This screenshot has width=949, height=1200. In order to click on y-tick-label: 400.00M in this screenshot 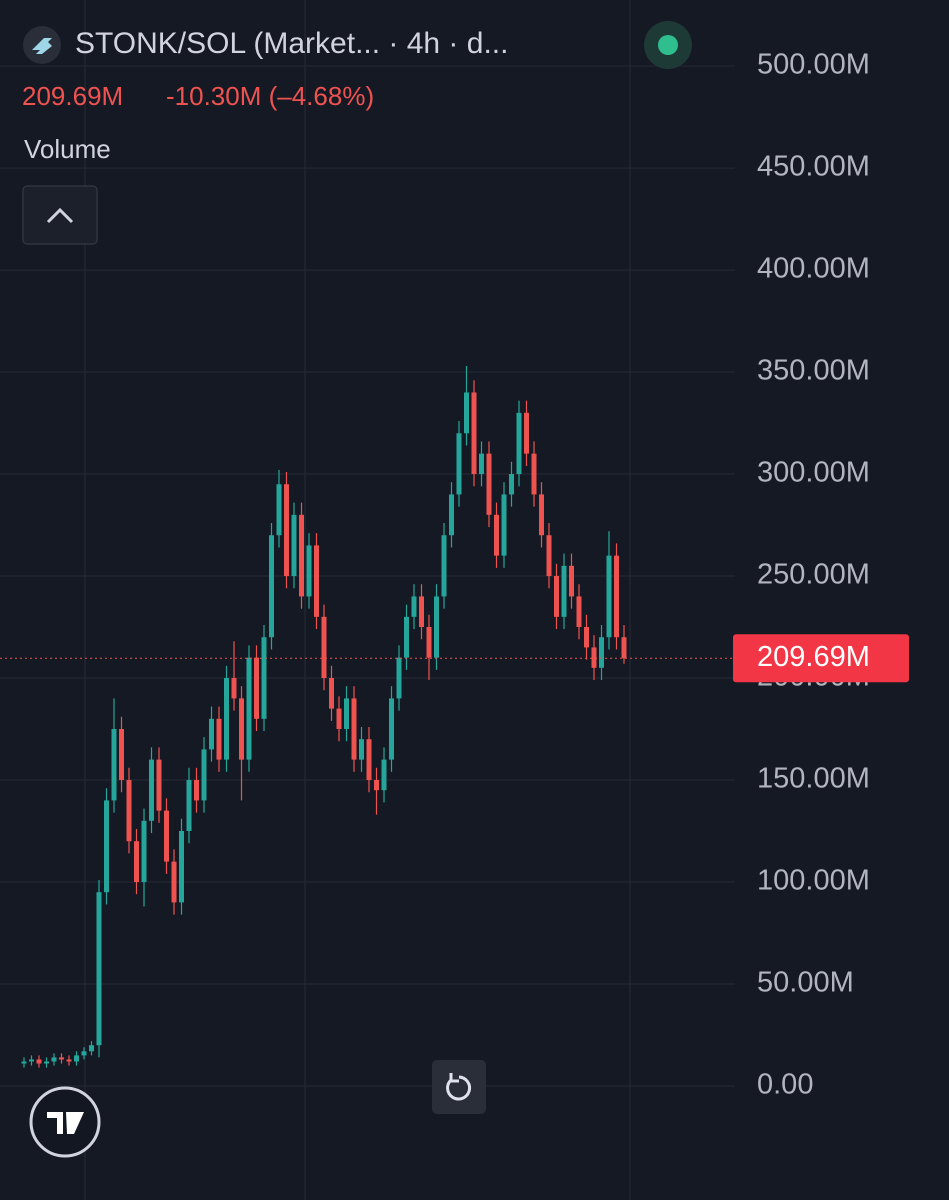, I will do `click(813, 269)`.